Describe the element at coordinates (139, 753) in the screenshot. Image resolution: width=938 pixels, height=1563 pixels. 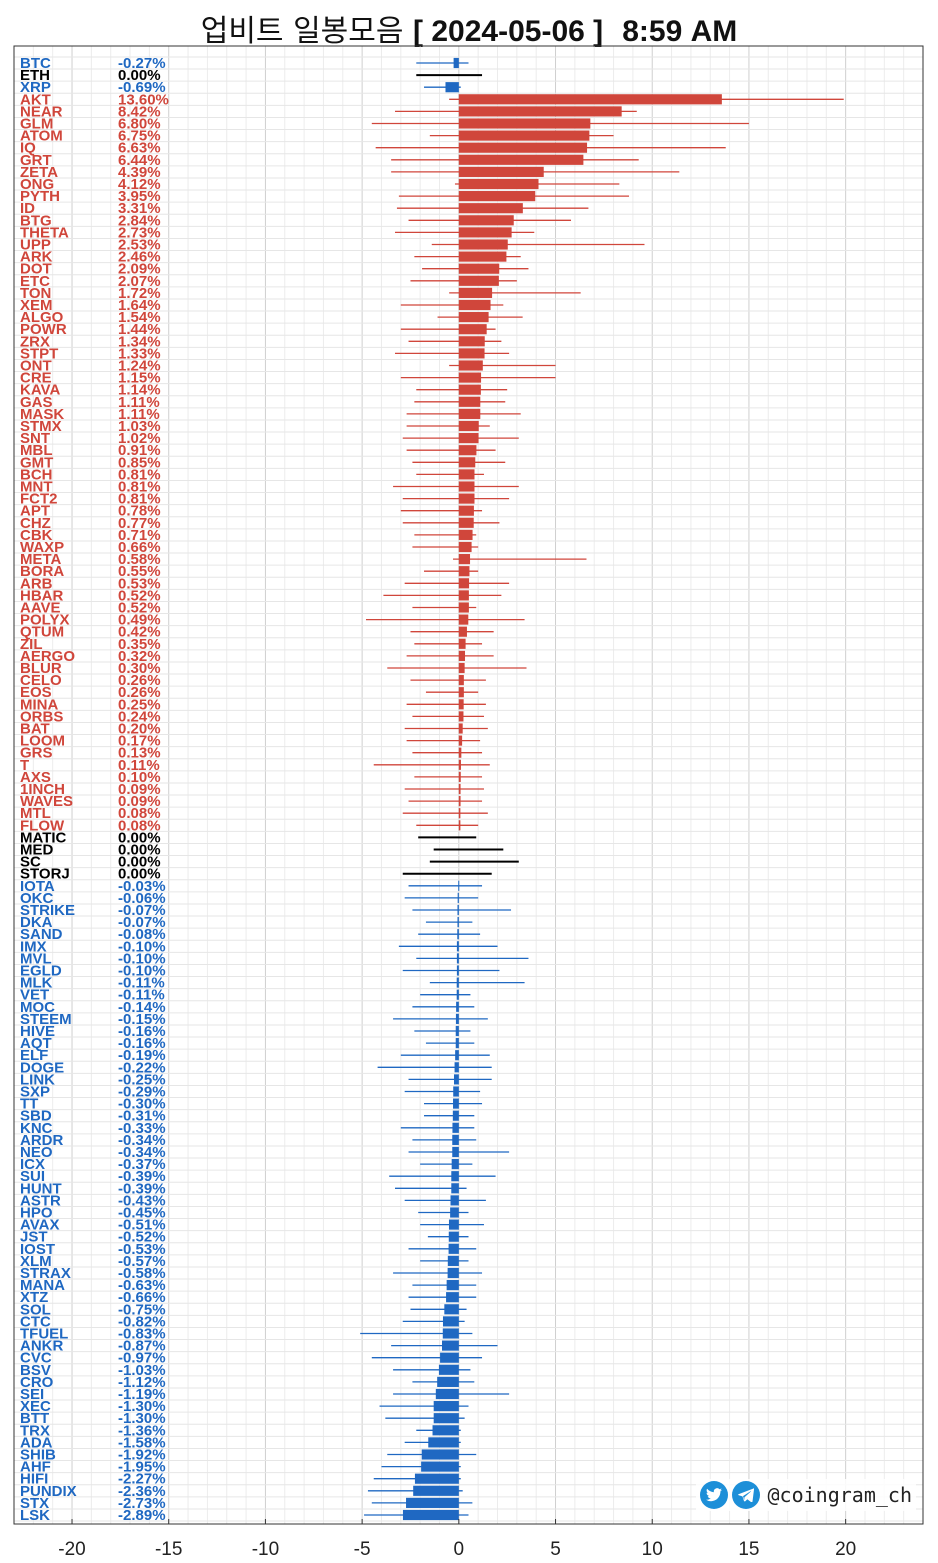
I see `label-value-grs: 0.13%` at that location.